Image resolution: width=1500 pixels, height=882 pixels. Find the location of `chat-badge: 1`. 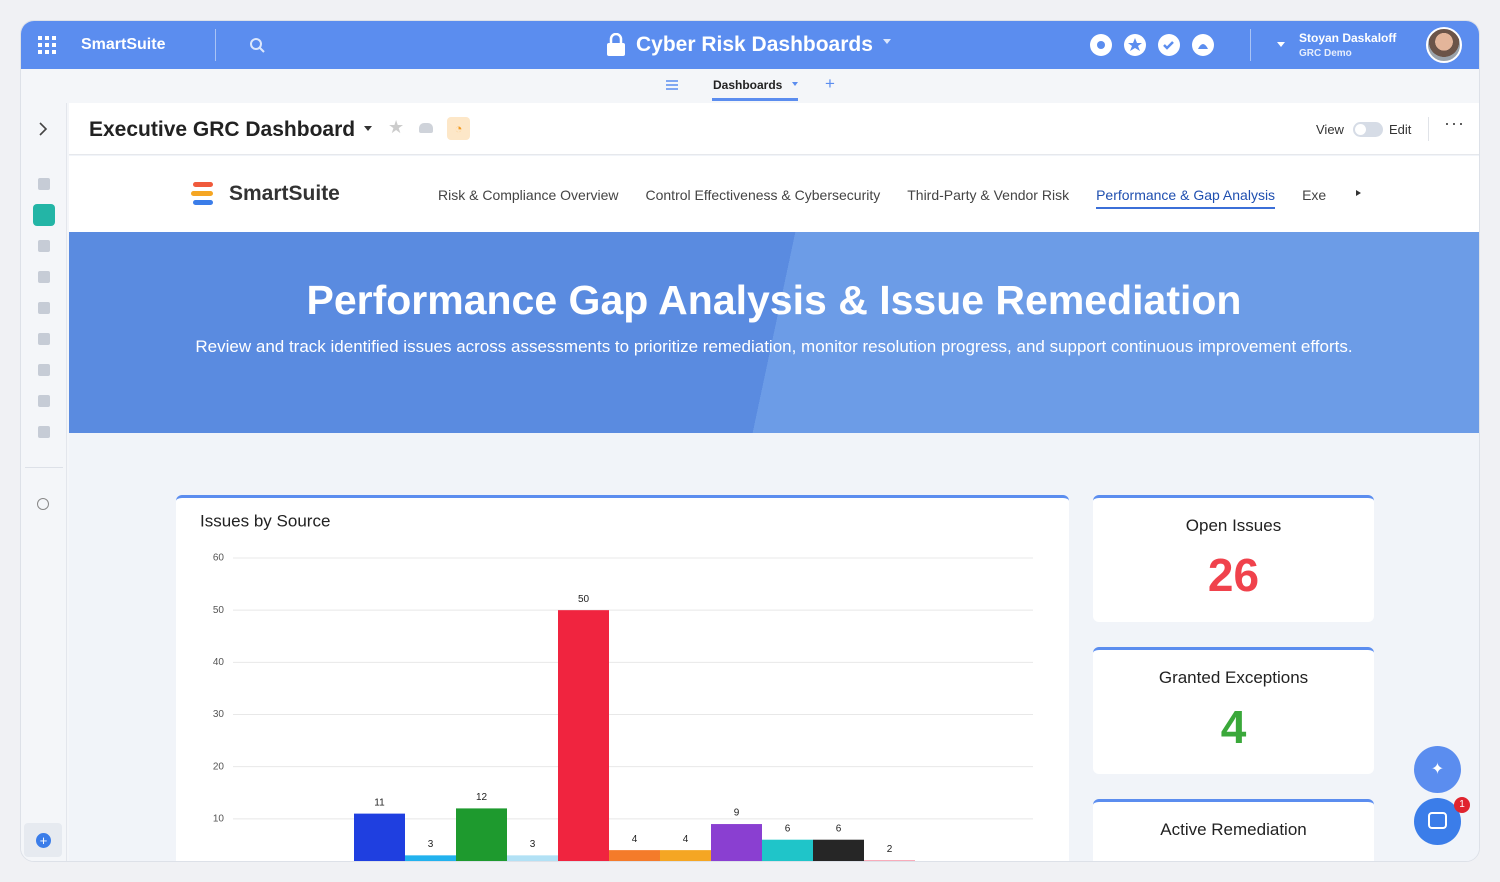

chat-badge: 1 is located at coordinates (1462, 805).